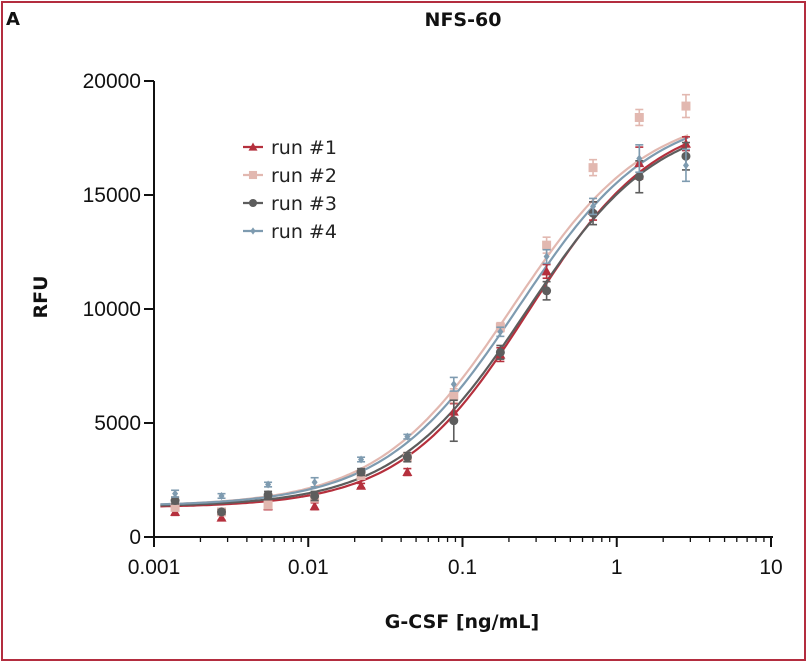  I want to click on x-tick-label: 1, so click(617, 567).